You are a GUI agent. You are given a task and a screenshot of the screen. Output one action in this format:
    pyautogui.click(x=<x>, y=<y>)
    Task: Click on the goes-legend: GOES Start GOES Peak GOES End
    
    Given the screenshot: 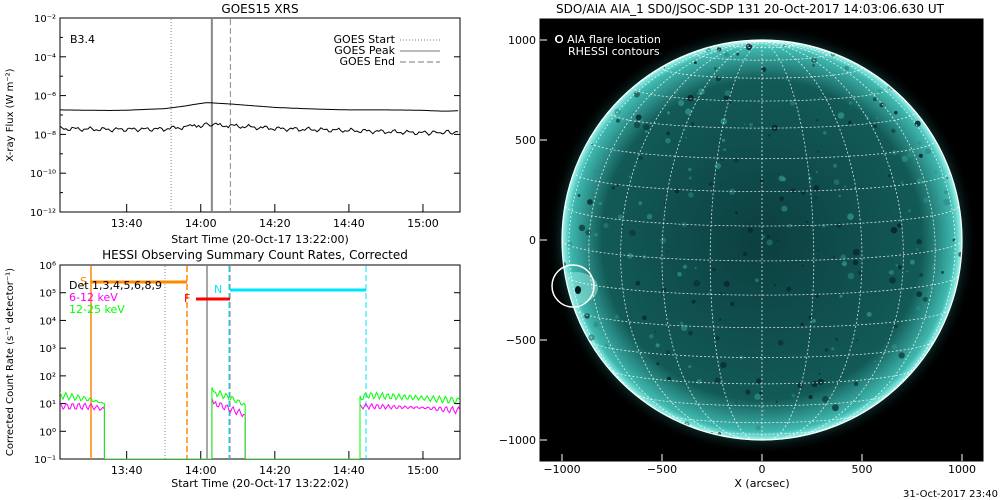 What is the action you would take?
    pyautogui.click(x=387, y=50)
    